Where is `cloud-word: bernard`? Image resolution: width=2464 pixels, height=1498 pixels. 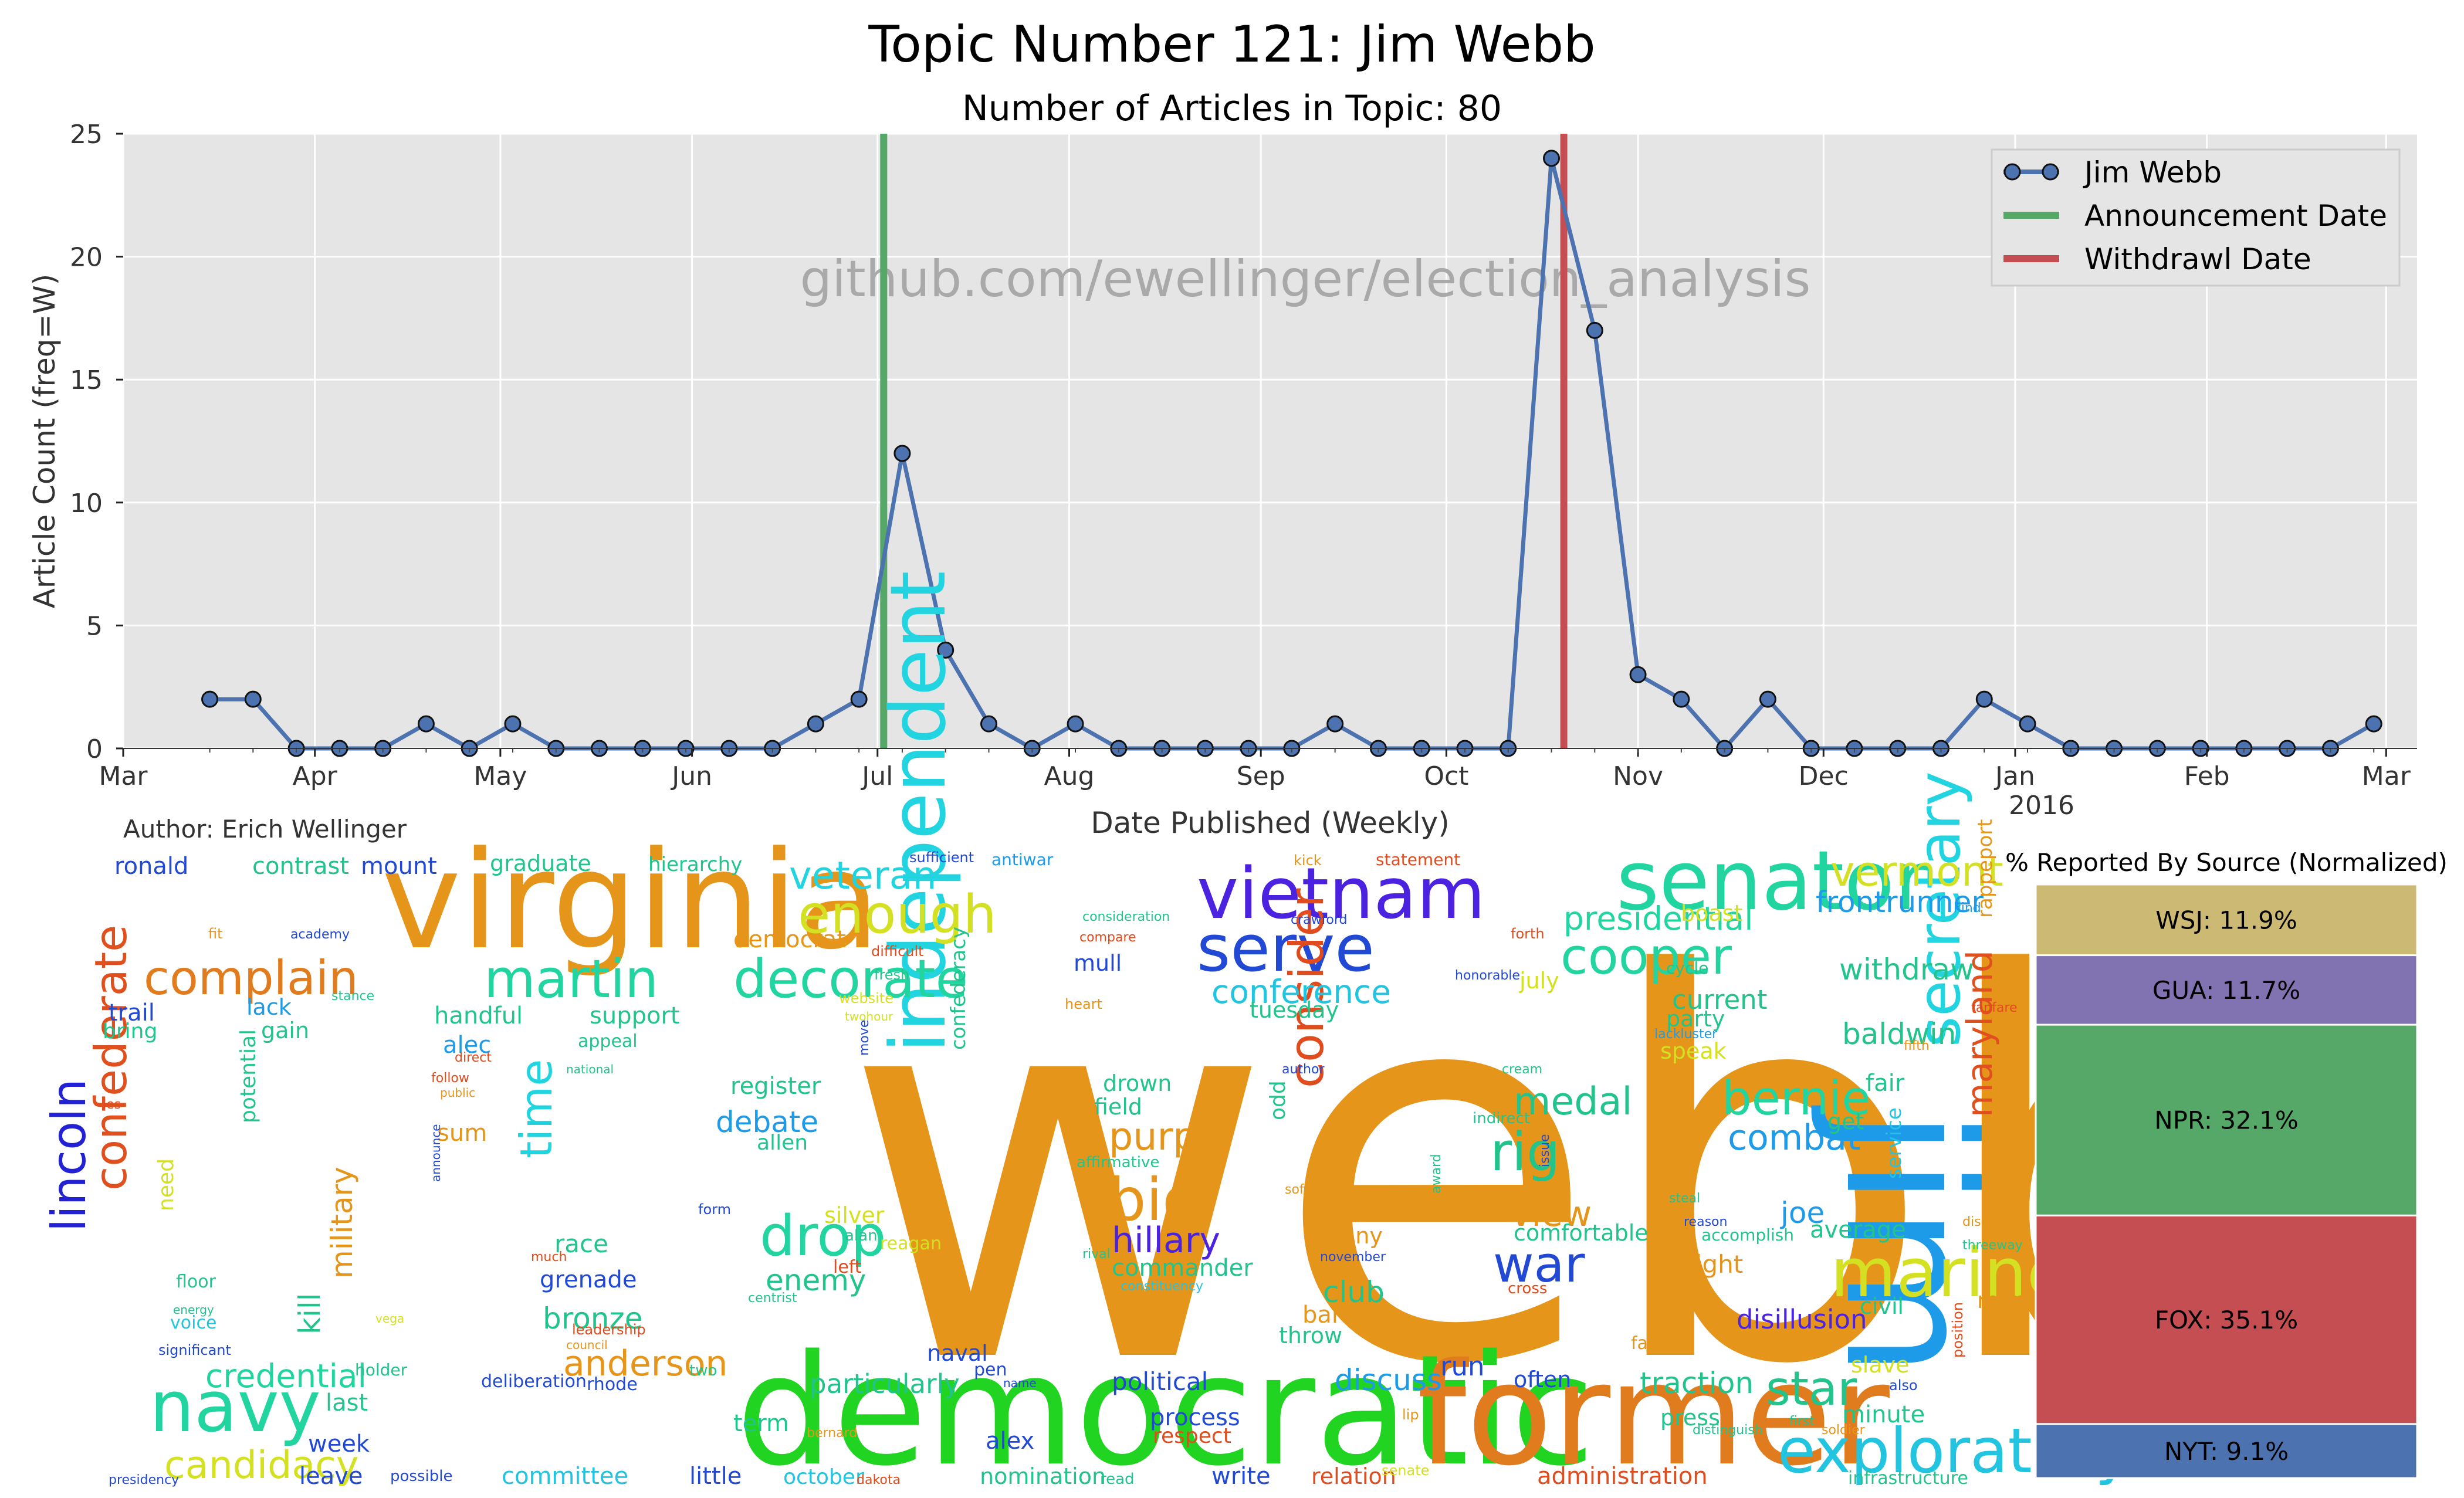
cloud-word: bernard is located at coordinates (832, 1433).